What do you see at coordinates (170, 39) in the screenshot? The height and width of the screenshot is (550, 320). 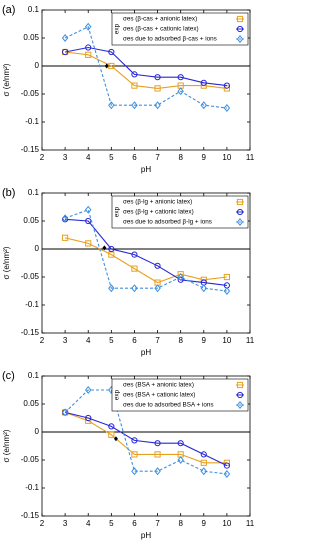 I see `legend-label: σes due to adsorbed β-cas + ions` at bounding box center [170, 39].